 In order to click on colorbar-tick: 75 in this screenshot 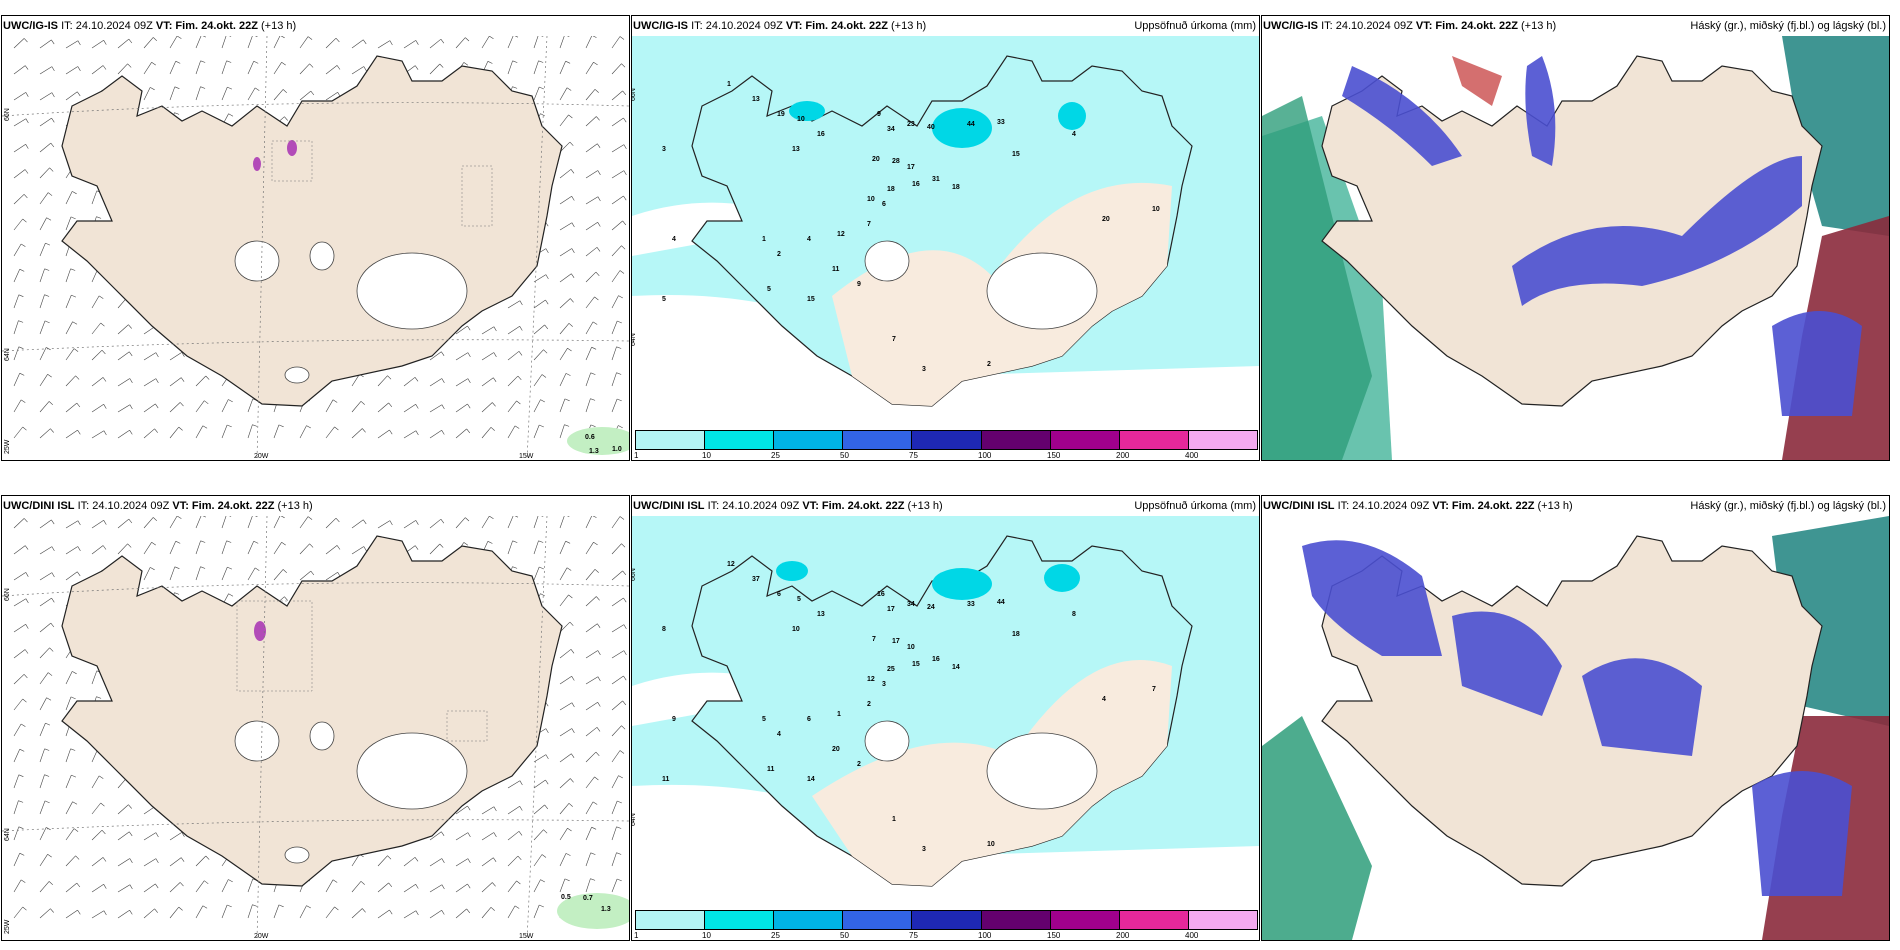, I will do `click(913, 455)`.